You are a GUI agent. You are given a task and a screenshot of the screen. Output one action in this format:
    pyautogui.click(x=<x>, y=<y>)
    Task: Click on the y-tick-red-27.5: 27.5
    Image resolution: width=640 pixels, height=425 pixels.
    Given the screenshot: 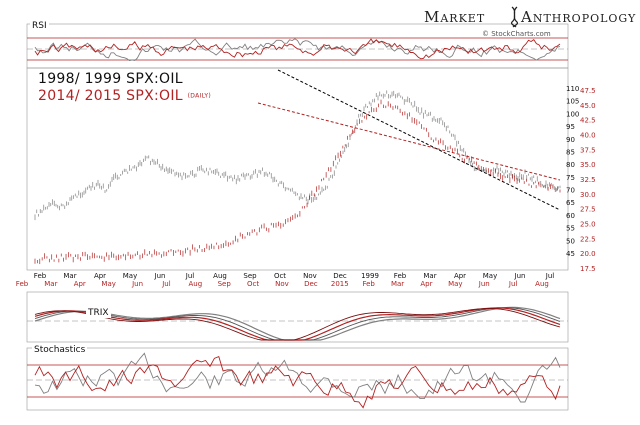 What is the action you would take?
    pyautogui.click(x=588, y=210)
    